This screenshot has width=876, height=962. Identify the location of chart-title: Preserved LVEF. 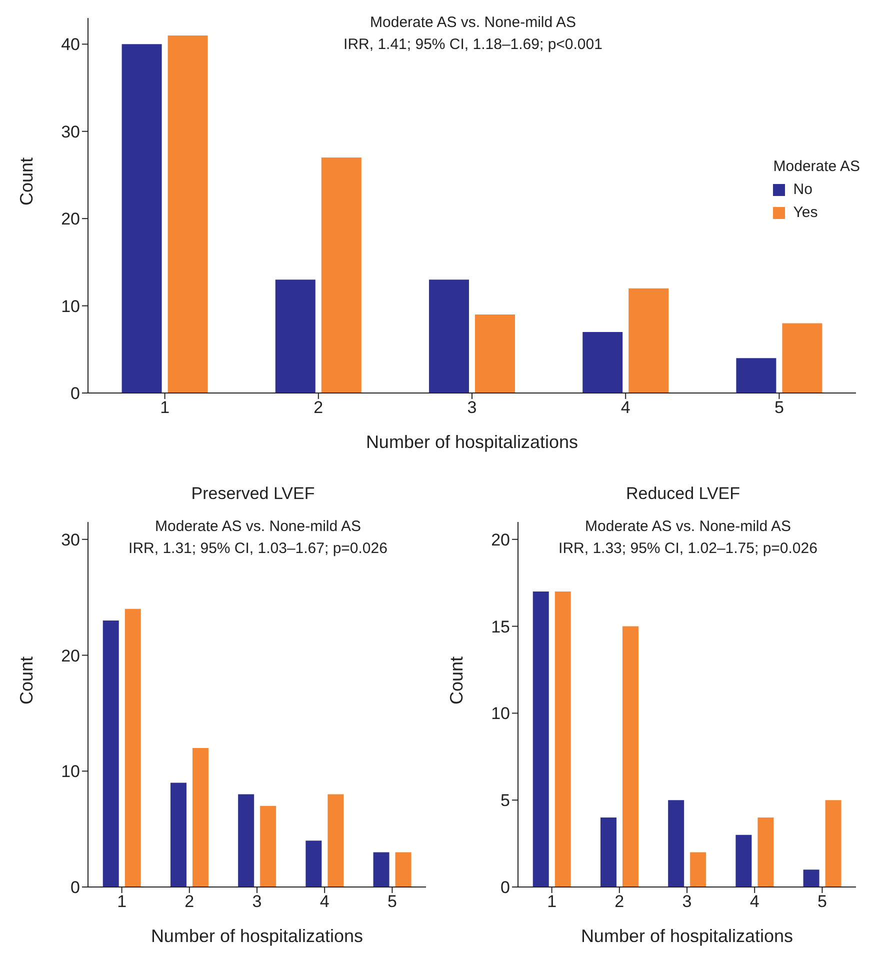
(253, 494).